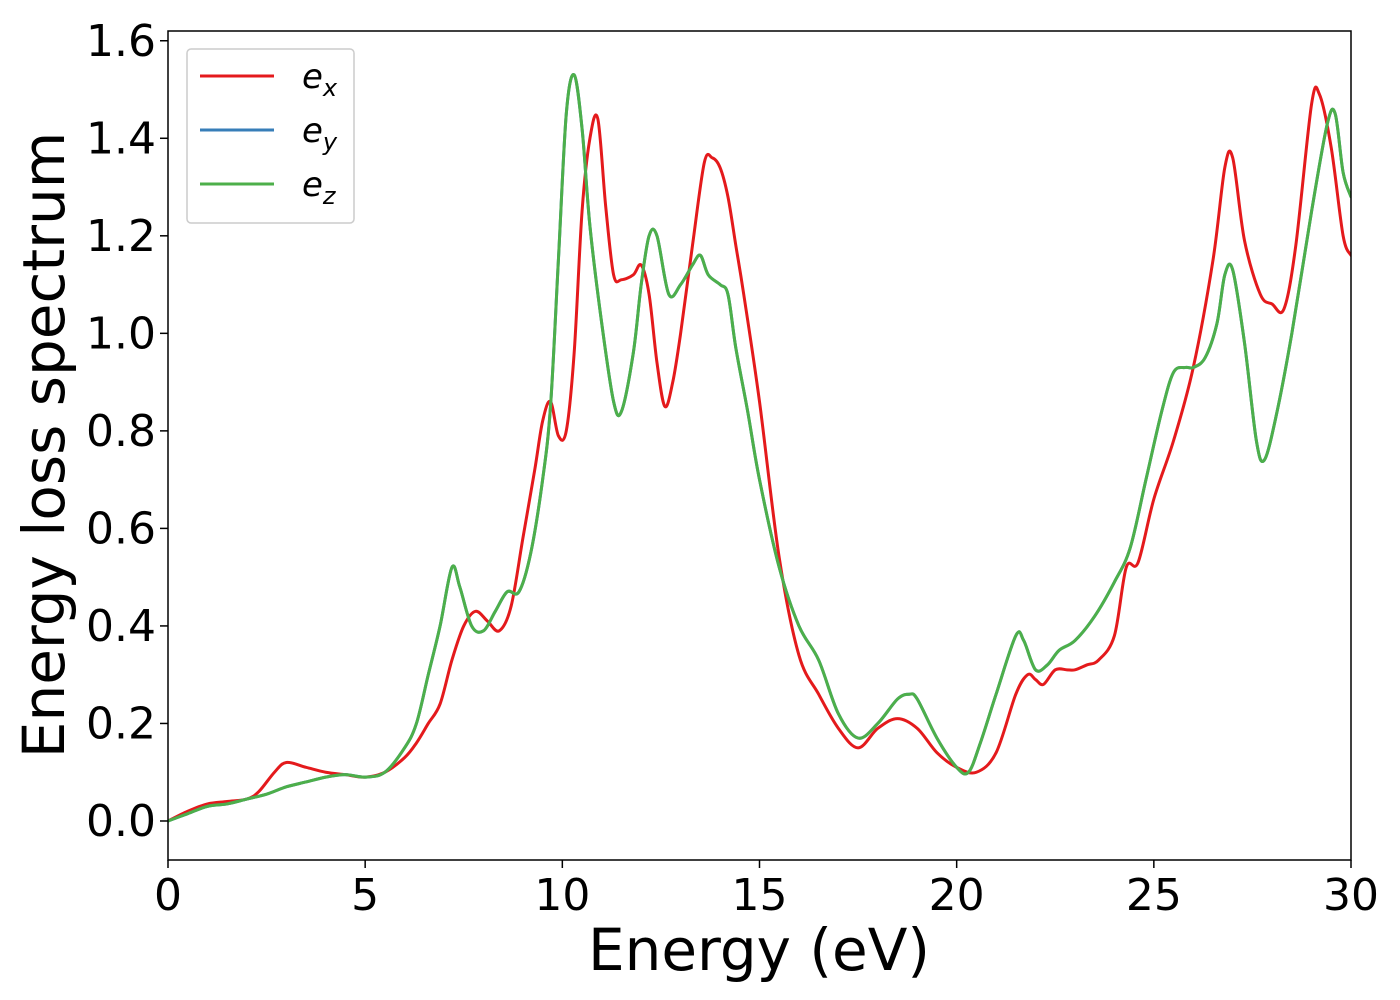 The image size is (1400, 1000). What do you see at coordinates (121, 821) in the screenshot?
I see `y-tick-label: 0.0` at bounding box center [121, 821].